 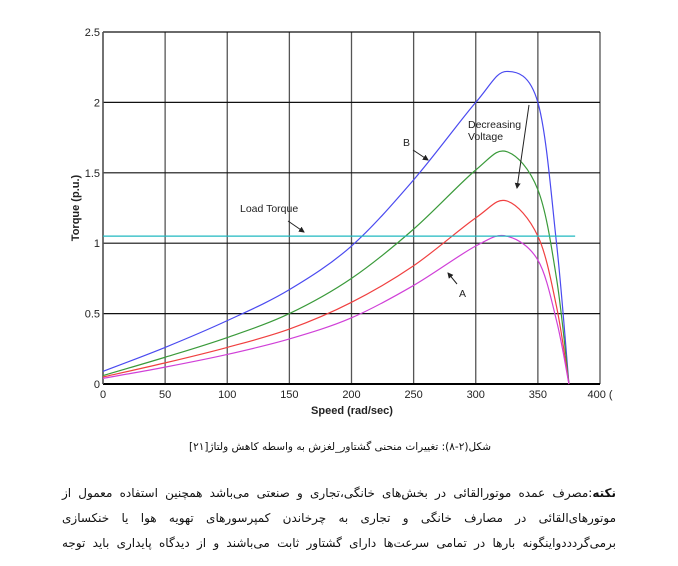 What do you see at coordinates (494, 125) in the screenshot?
I see `annotation-label: Decreasing` at bounding box center [494, 125].